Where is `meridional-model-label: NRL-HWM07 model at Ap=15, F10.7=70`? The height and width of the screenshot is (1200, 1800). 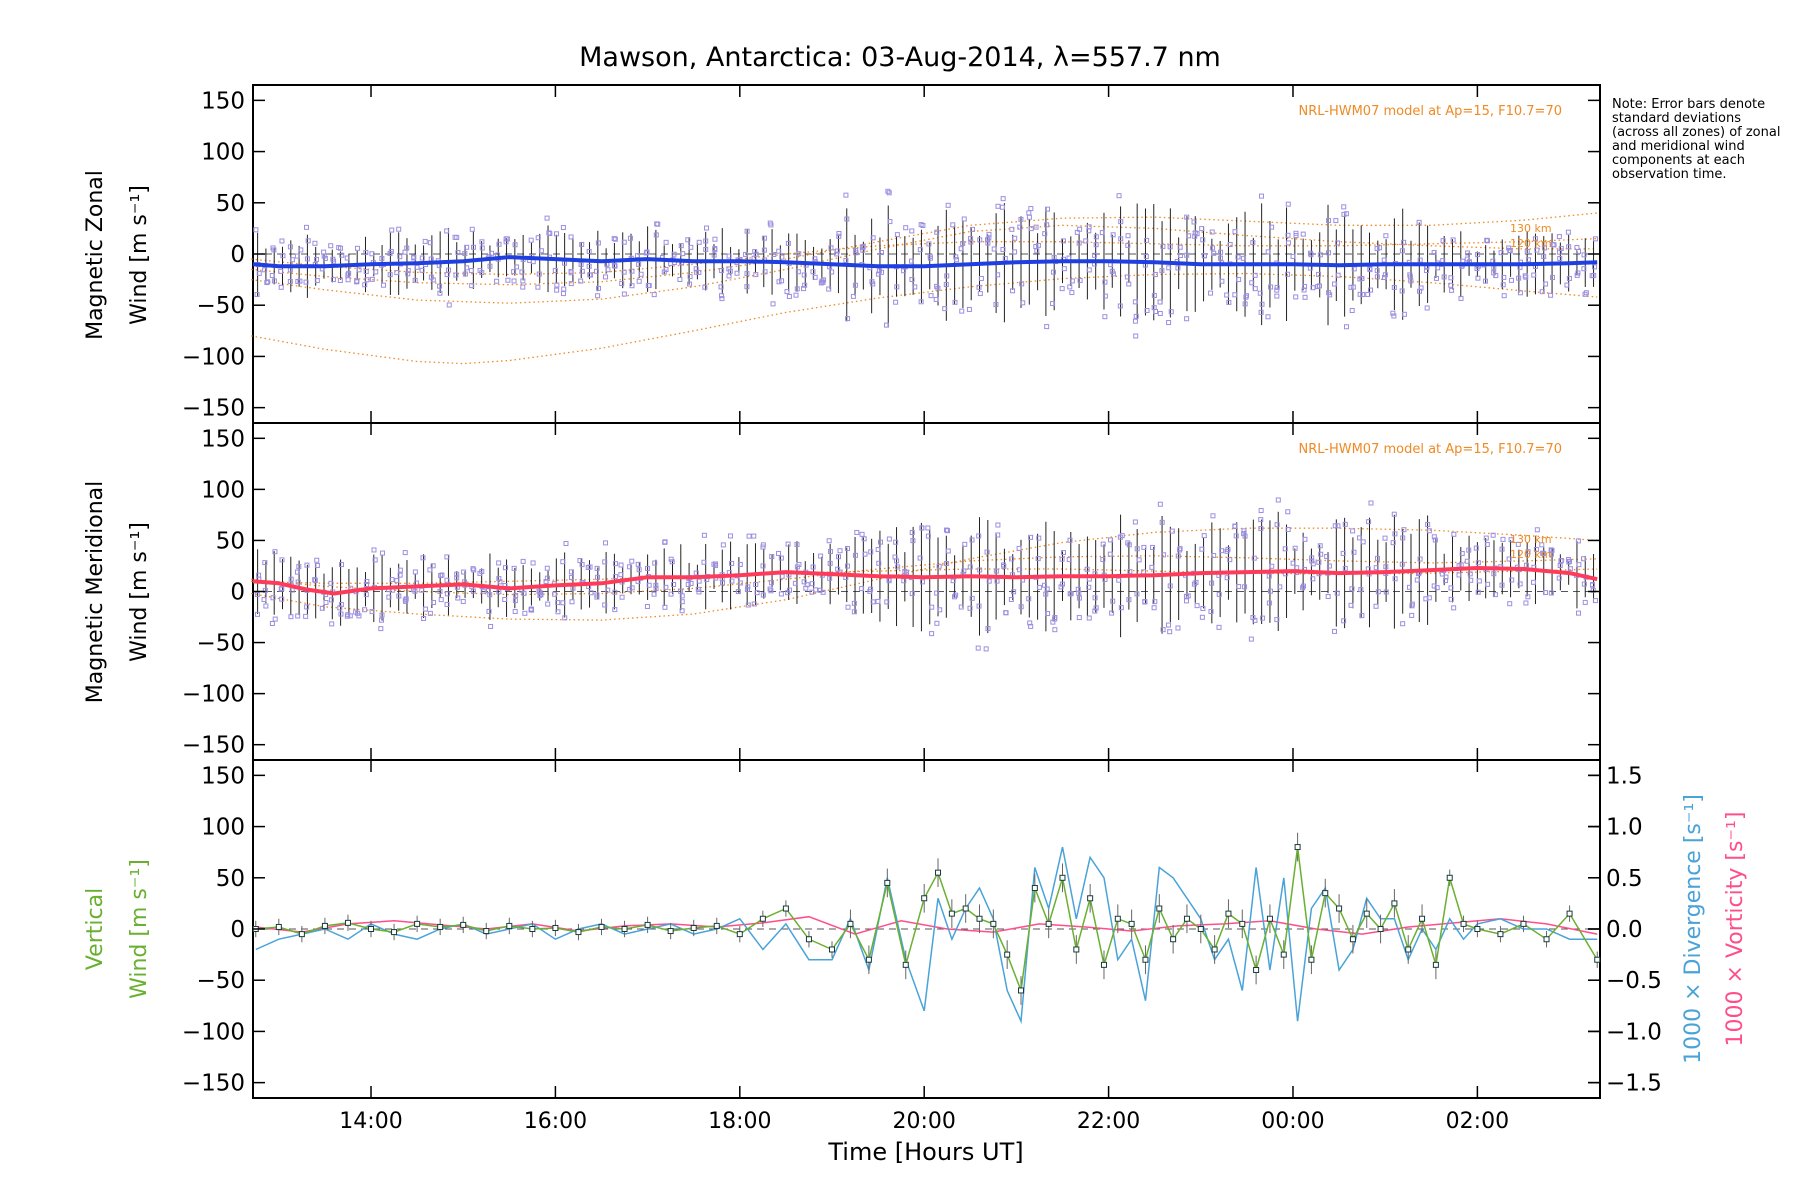 meridional-model-label: NRL-HWM07 model at Ap=15, F10.7=70 is located at coordinates (1431, 449).